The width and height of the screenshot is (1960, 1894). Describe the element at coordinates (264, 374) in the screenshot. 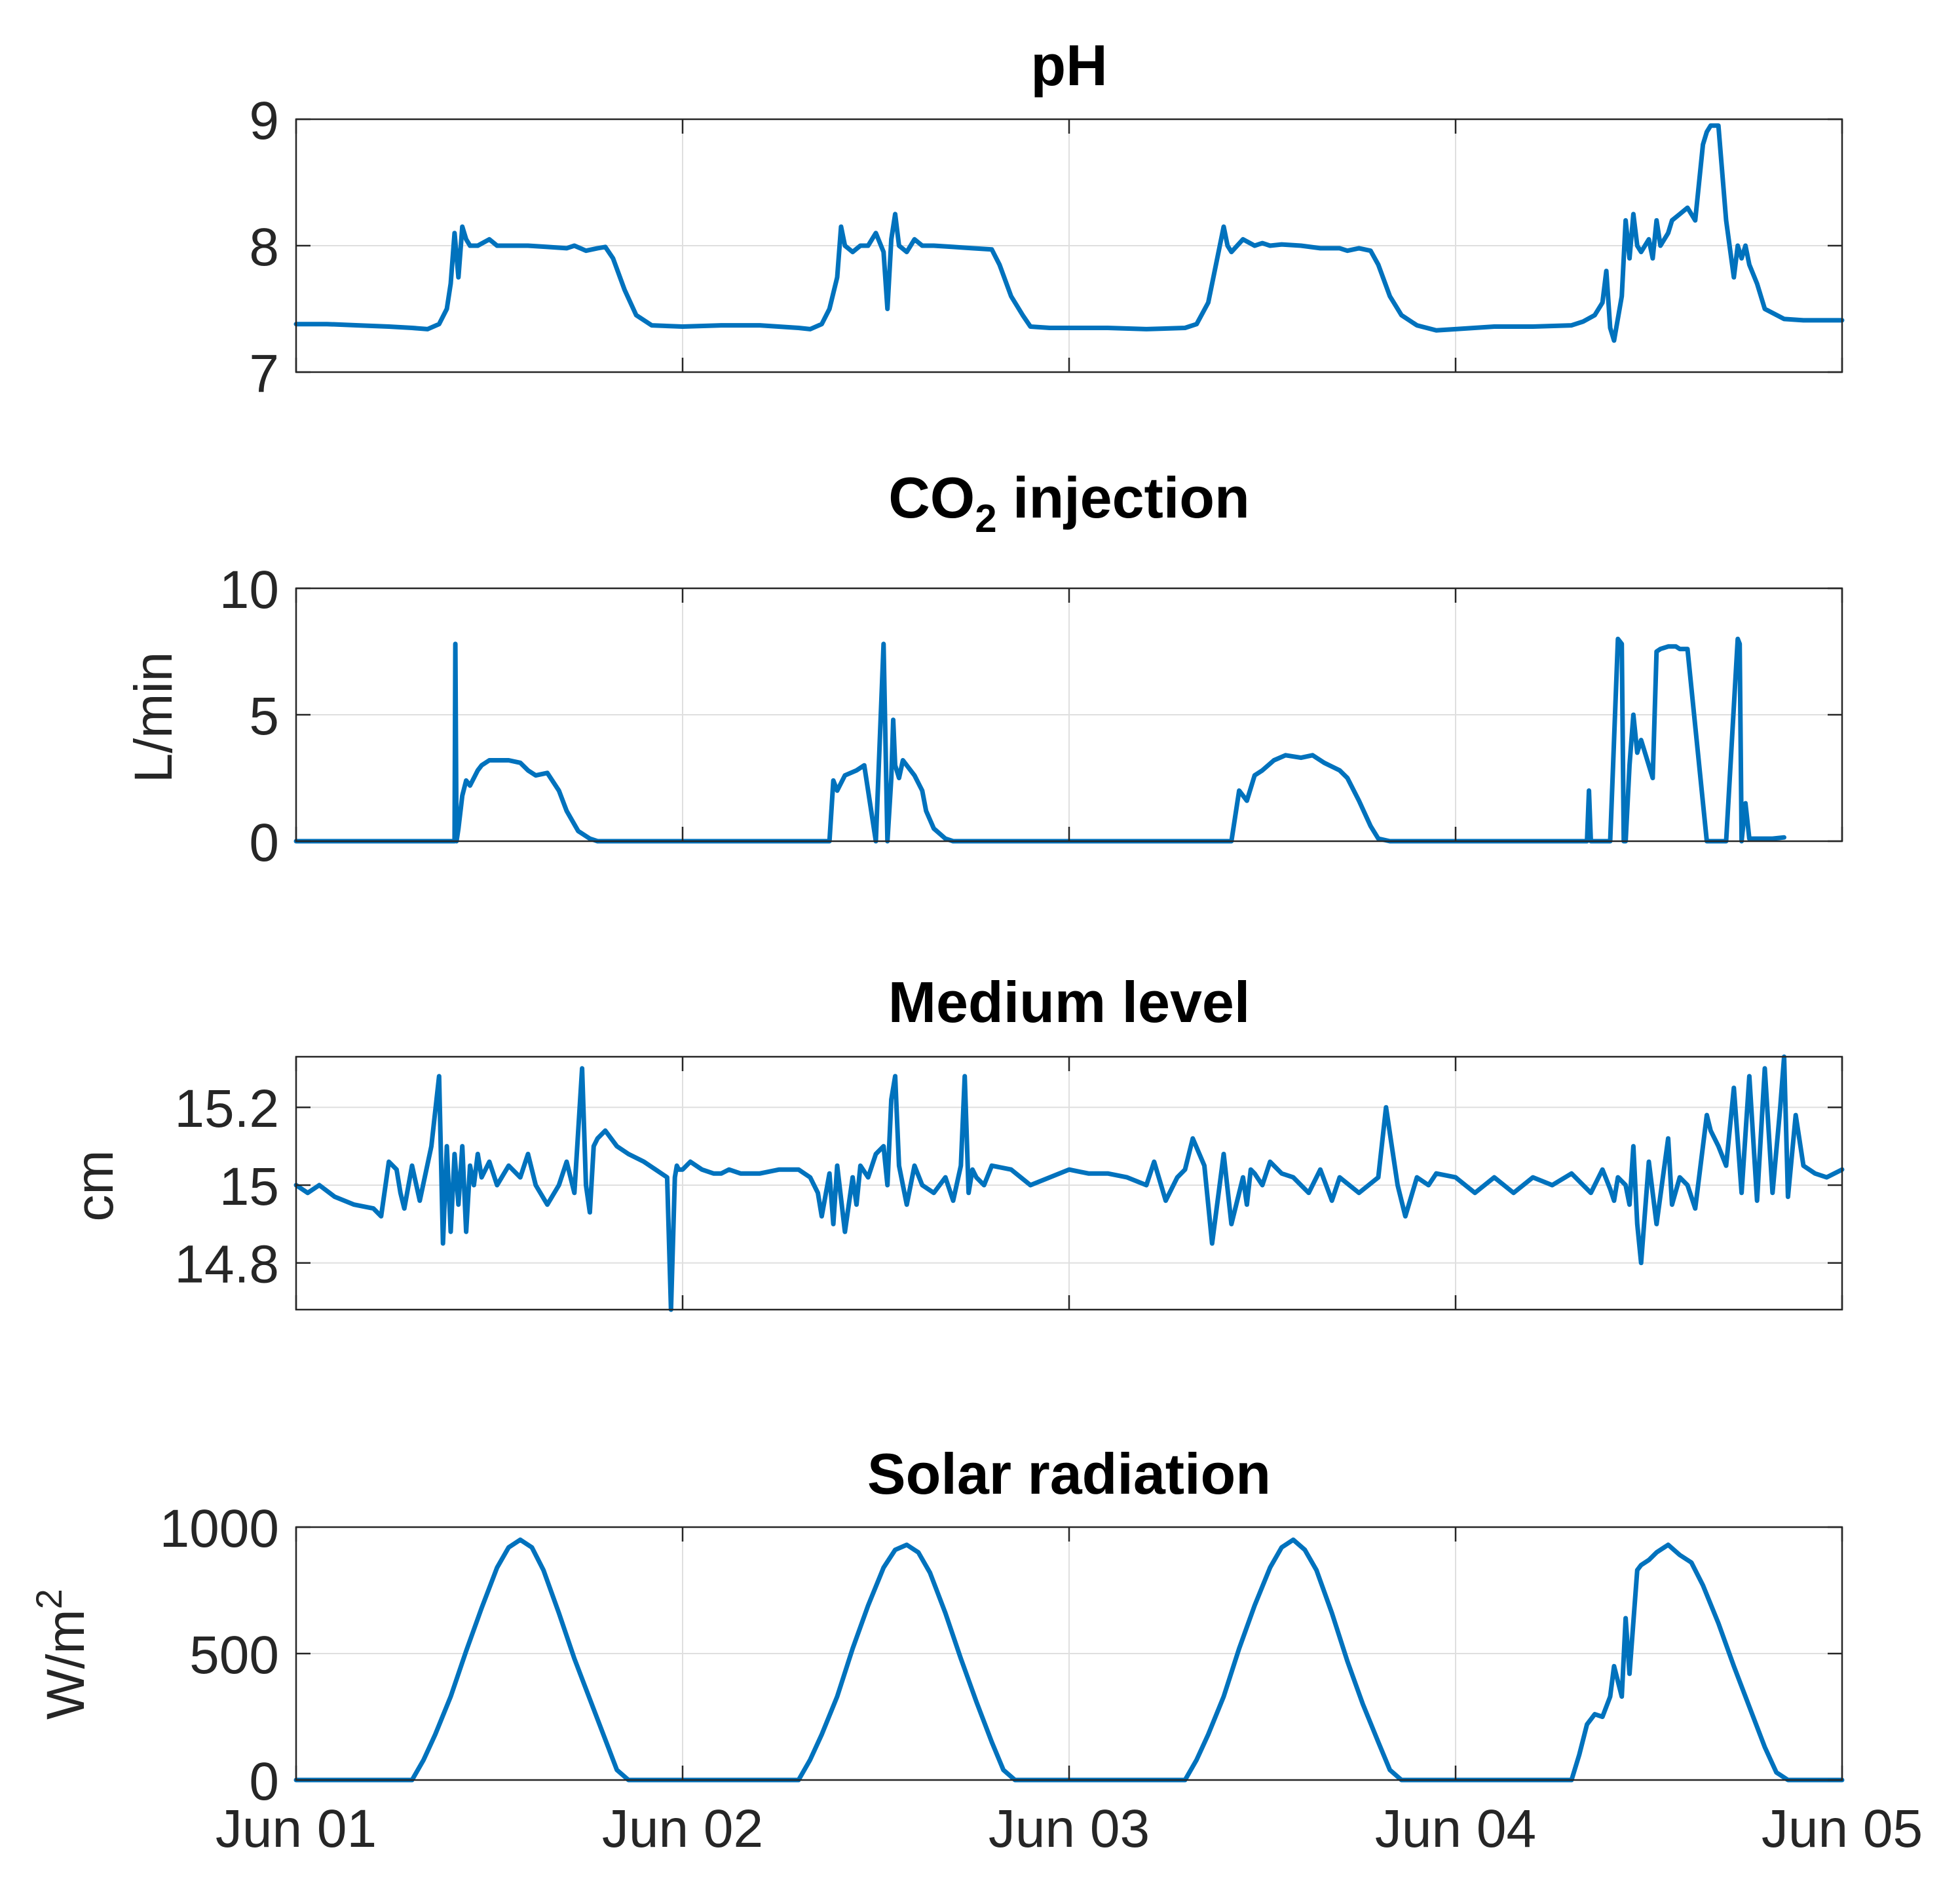

I see `y-tick-label: 7` at that location.